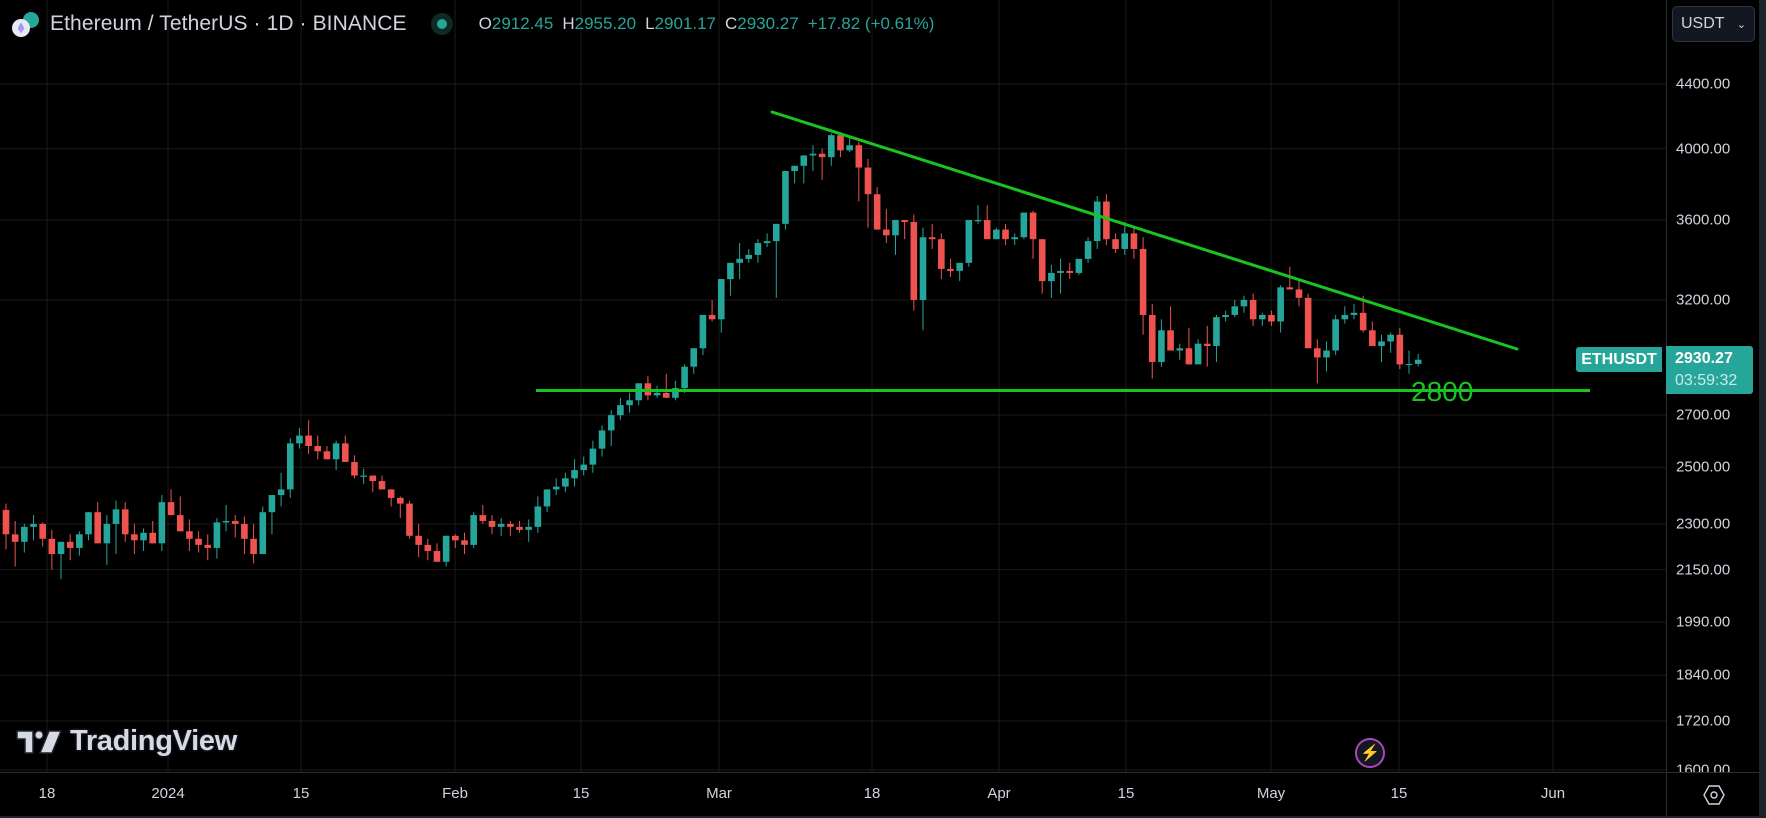  What do you see at coordinates (21, 28) in the screenshot?
I see `ethereum-icon` at bounding box center [21, 28].